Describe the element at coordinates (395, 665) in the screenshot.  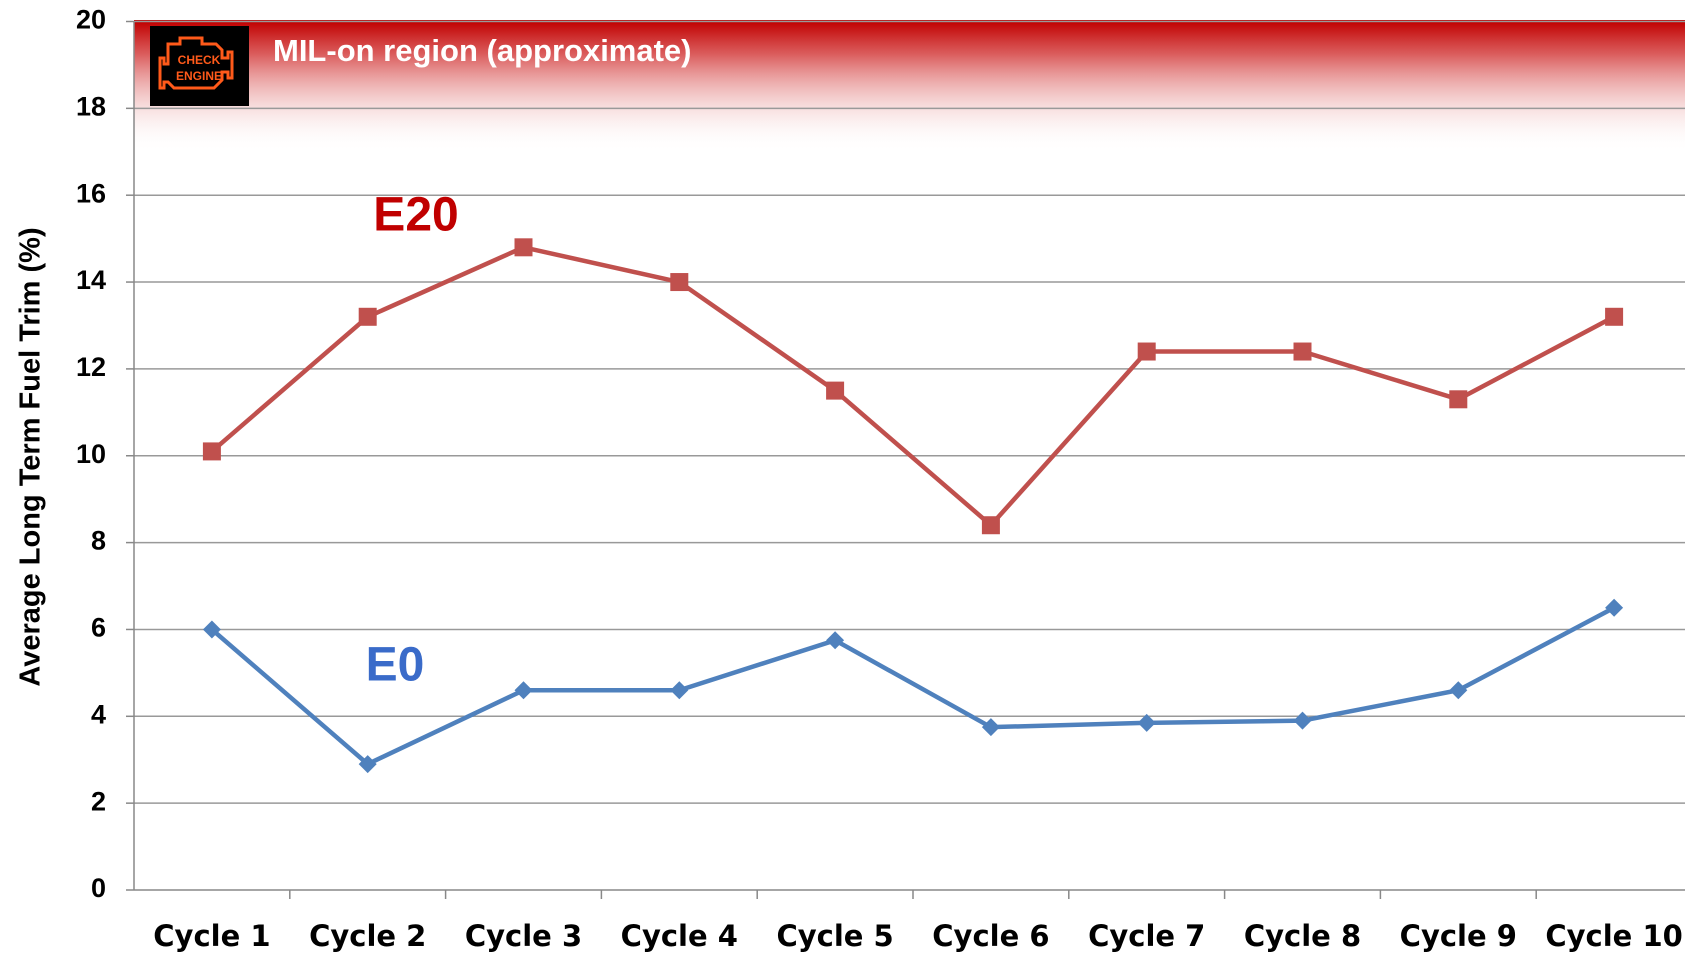
I see `series-label: E0` at that location.